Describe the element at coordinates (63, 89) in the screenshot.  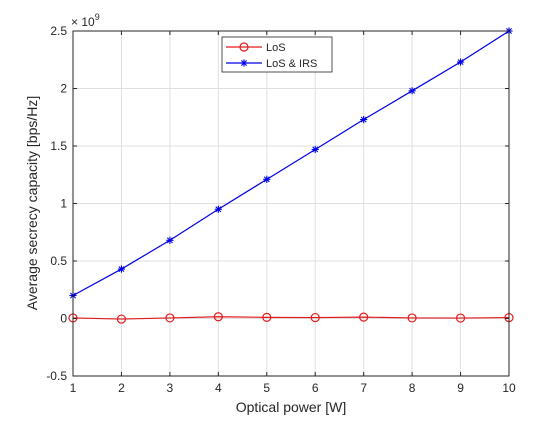
I see `y-tick-label: 2` at that location.